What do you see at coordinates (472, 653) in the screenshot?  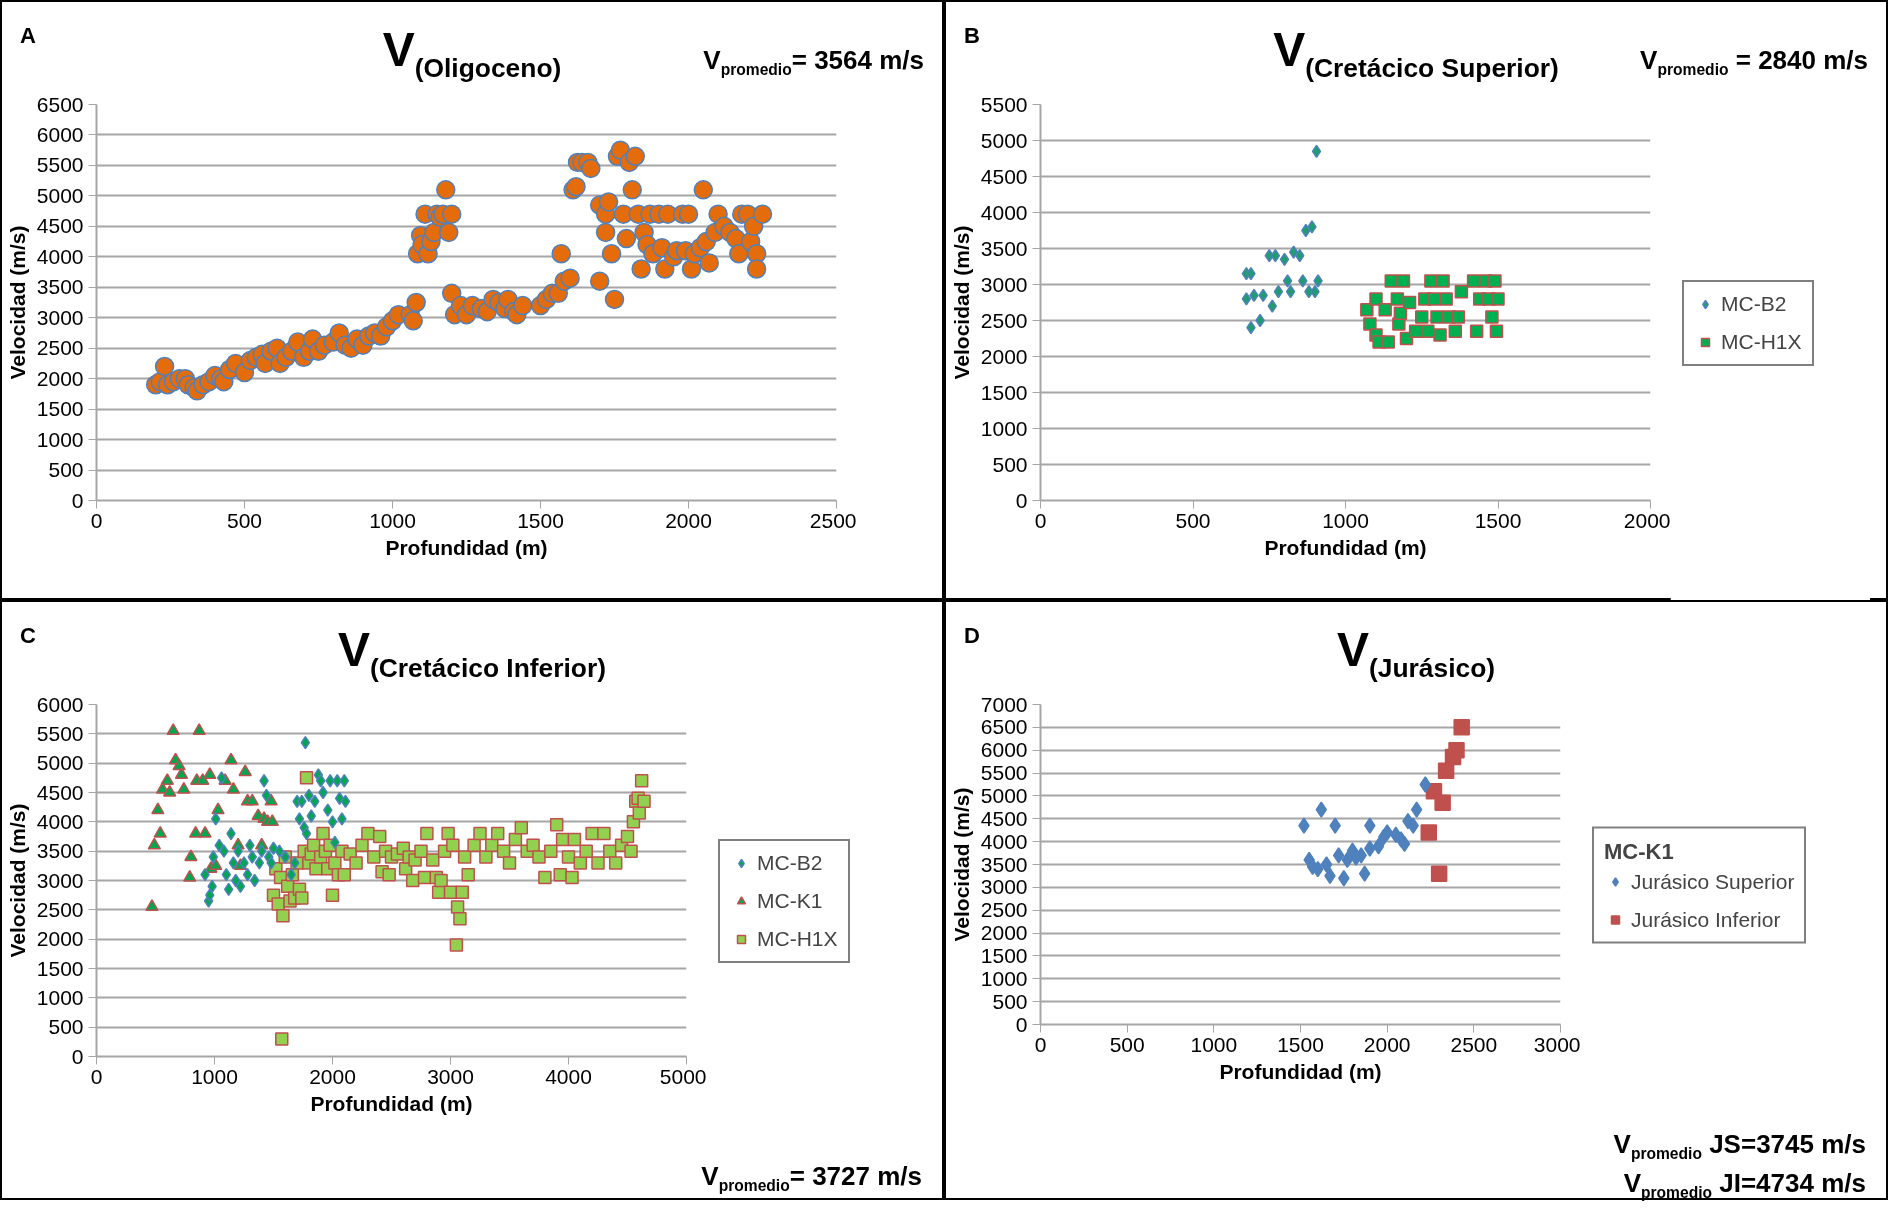 I see `chart-title: V$_{(Cretácico Inferior)}$` at bounding box center [472, 653].